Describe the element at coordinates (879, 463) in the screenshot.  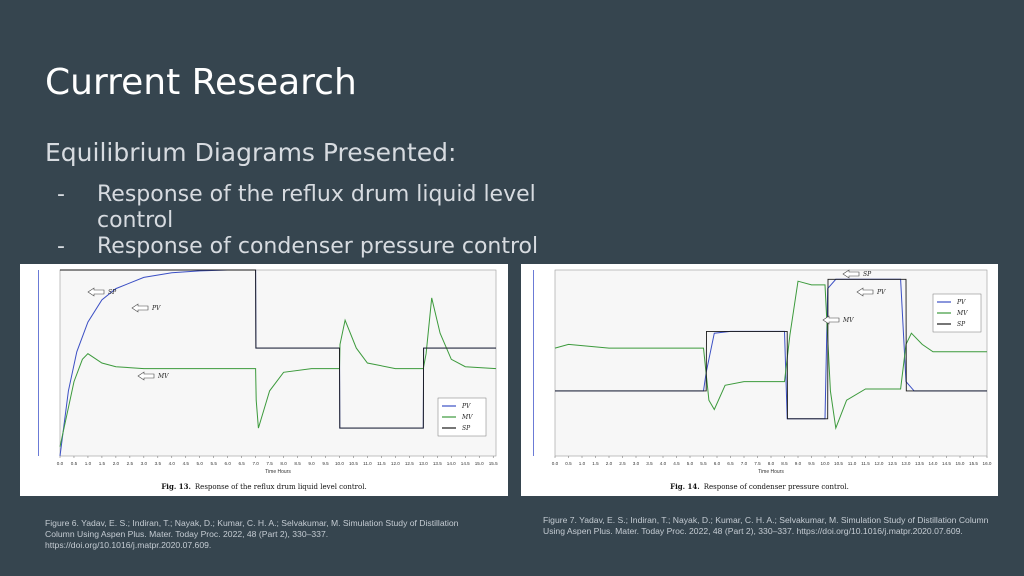
I see `x-tick-label: 12.0` at that location.